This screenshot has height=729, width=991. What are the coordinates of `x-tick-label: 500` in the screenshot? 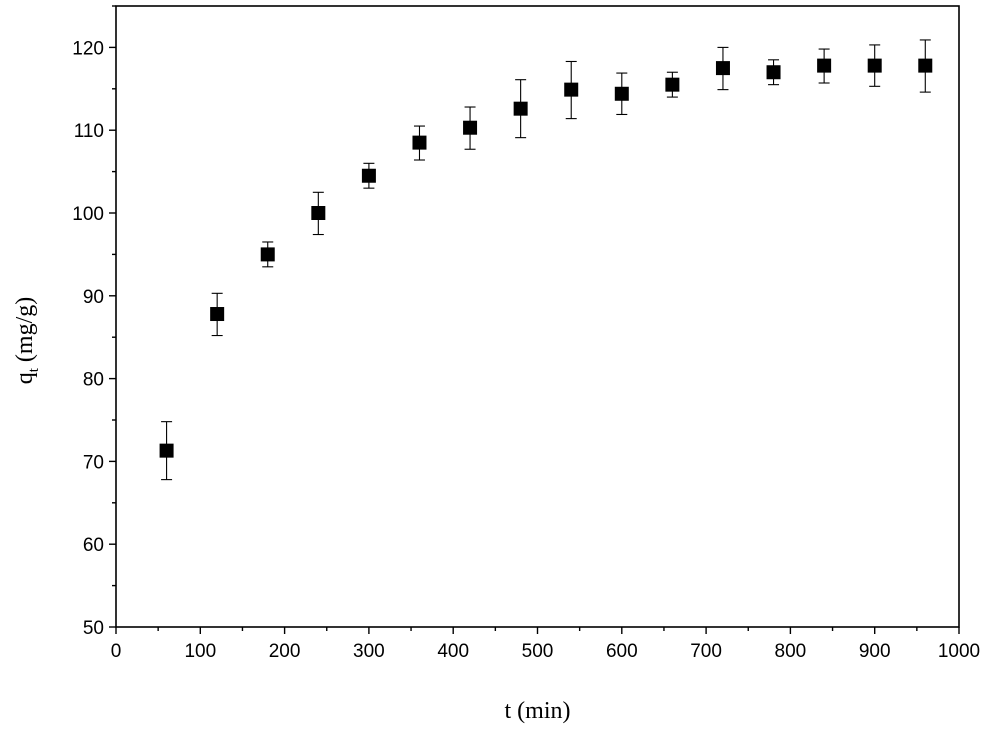 It's located at (538, 651).